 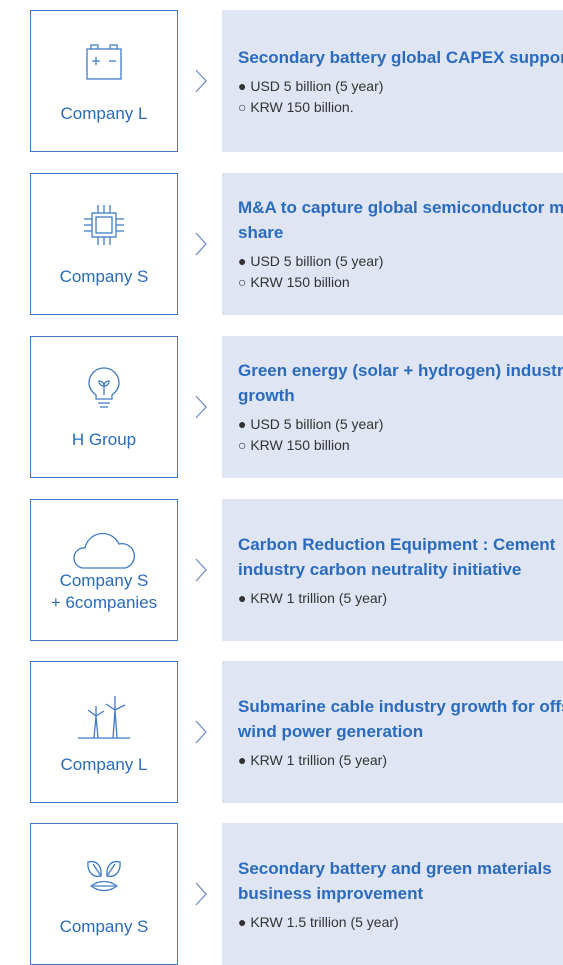 I want to click on company-label: Company S + 6companies, so click(x=104, y=592).